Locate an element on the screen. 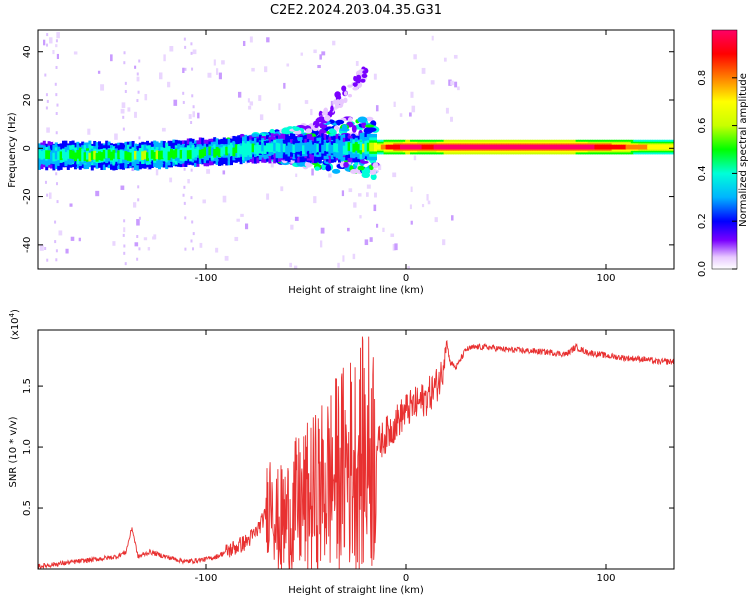 This screenshot has width=750, height=600. colorbar-tick-label: 0.2 is located at coordinates (702, 221).